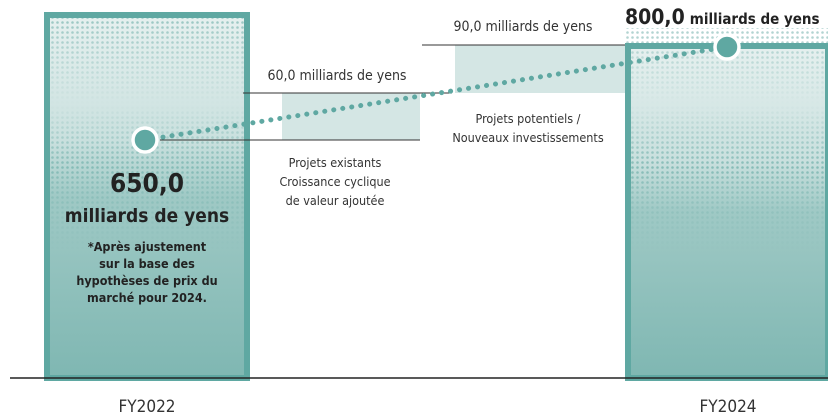  Describe the element at coordinates (655, 17) in the screenshot. I see `value: 800,0` at that location.